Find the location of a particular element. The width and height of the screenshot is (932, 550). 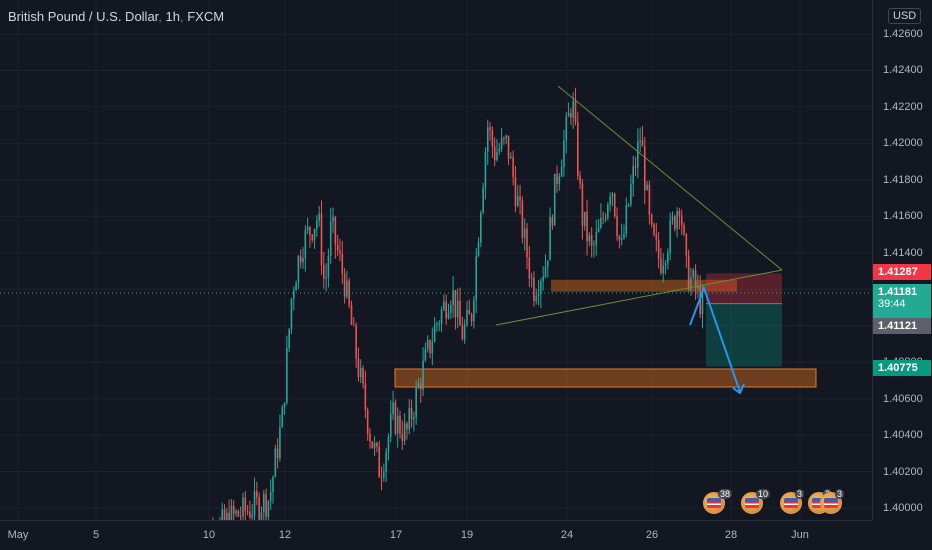

time-label-0: May is located at coordinates (18, 535).